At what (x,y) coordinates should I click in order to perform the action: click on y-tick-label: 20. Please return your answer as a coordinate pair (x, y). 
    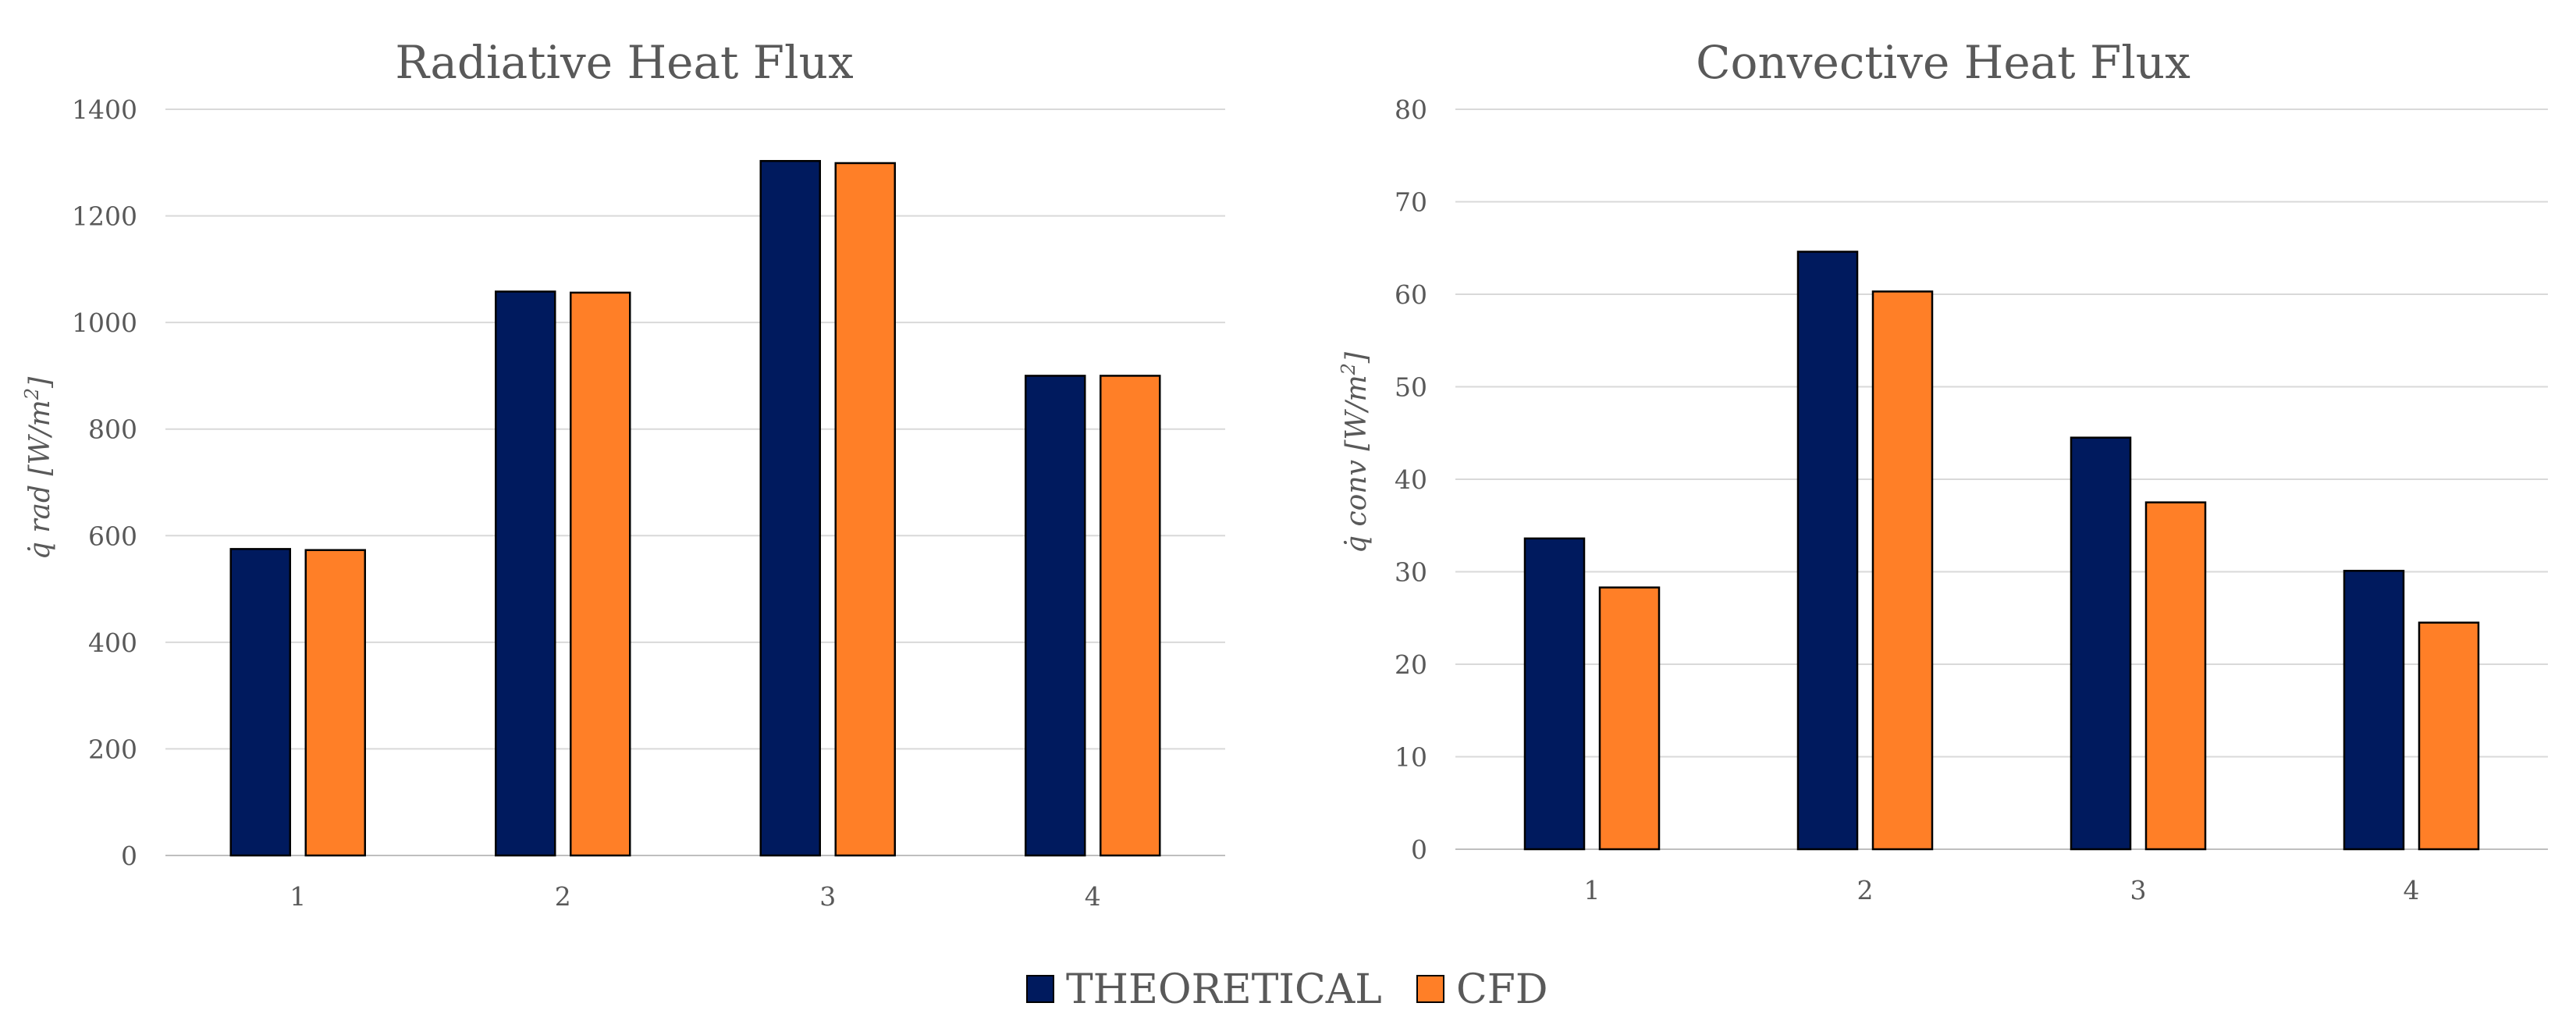
    Looking at the image, I should click on (1411, 664).